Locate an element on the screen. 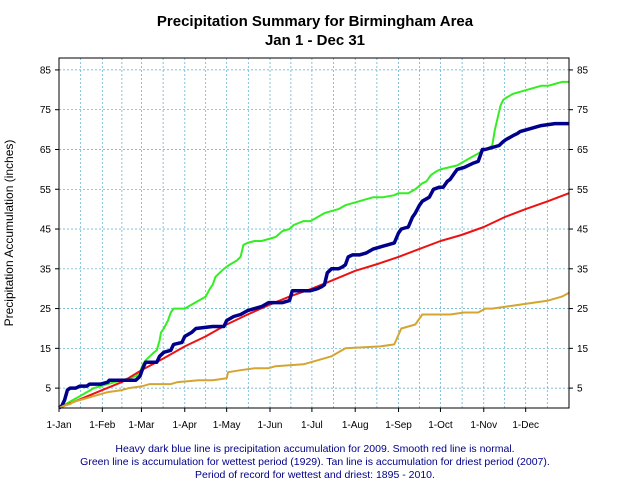 This screenshot has width=631, height=491. y-tick-label: 85 is located at coordinates (46, 70).